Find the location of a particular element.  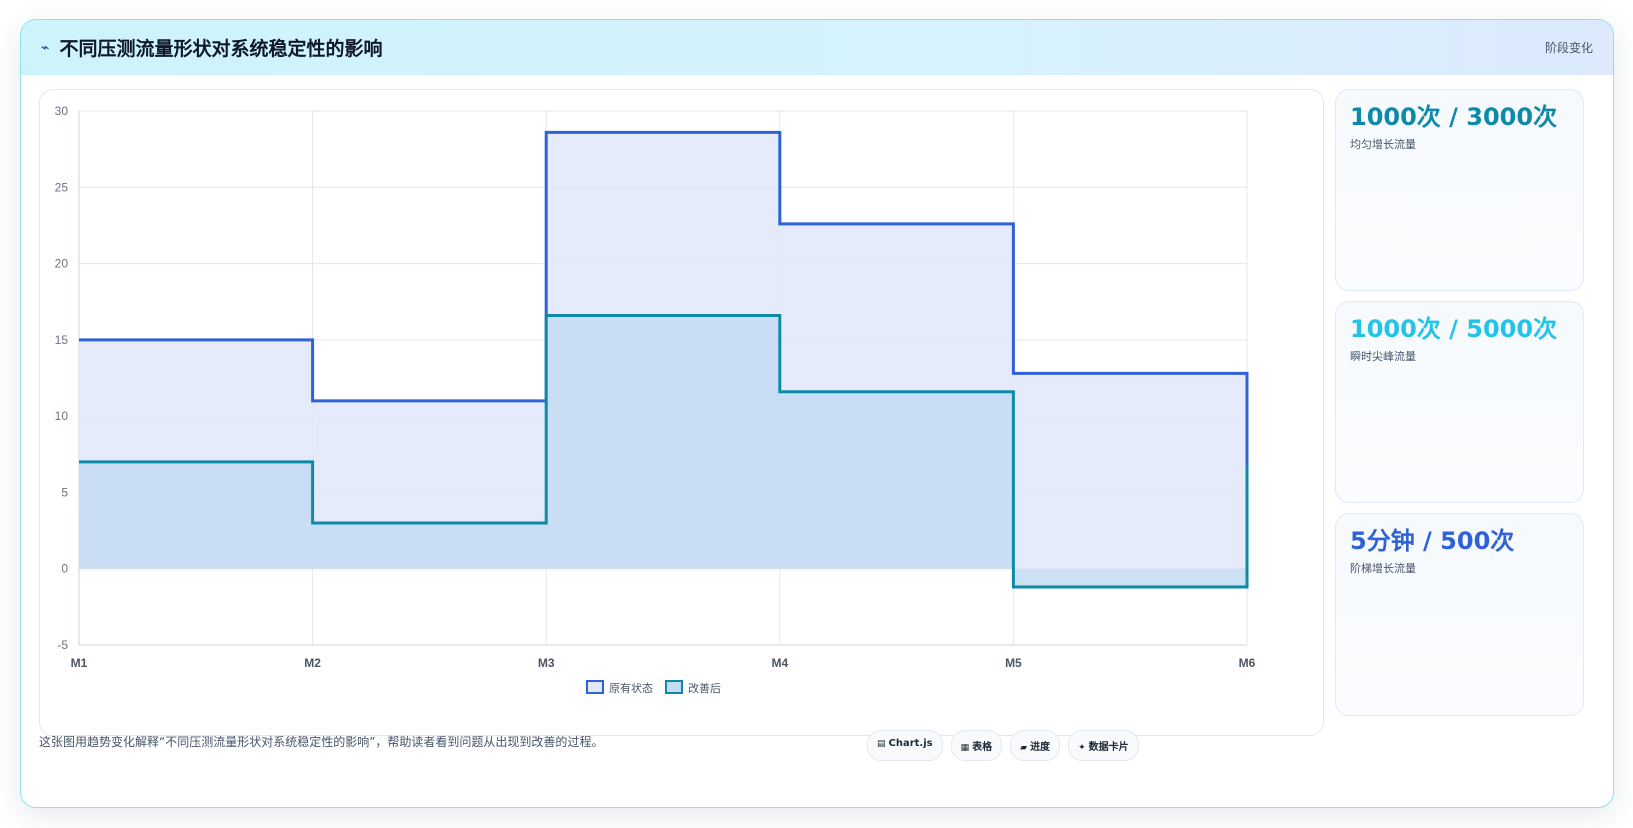

progress-icon: ▰ is located at coordinates (1024, 748).